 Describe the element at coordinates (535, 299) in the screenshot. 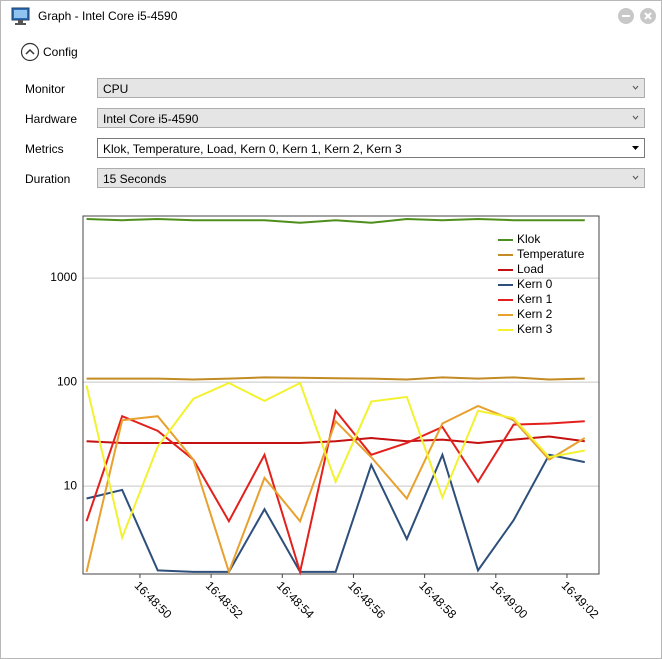

I see `legend-label: Kern 1` at that location.